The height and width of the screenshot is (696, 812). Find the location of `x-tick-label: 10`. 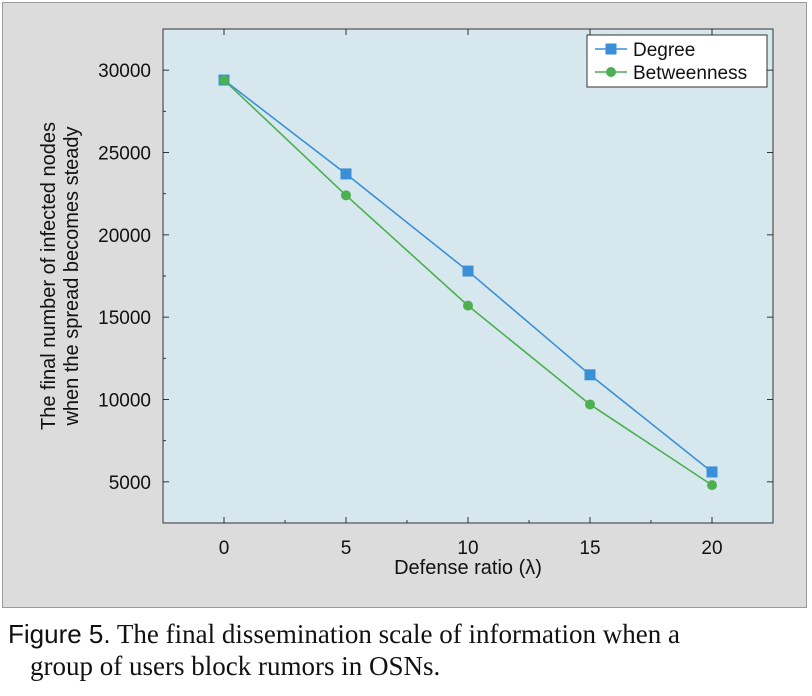

x-tick-label: 10 is located at coordinates (467, 548).